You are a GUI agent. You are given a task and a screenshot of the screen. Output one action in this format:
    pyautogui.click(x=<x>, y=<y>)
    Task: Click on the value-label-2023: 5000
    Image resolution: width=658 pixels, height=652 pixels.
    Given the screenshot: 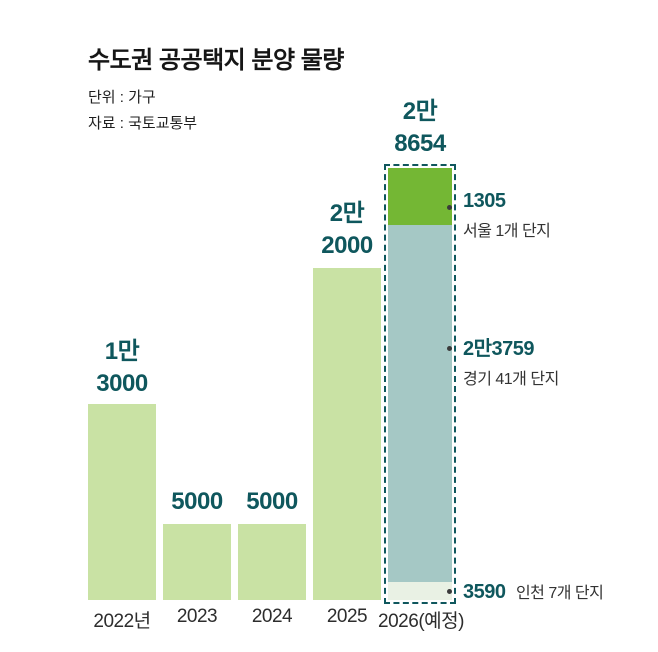 What is the action you would take?
    pyautogui.click(x=197, y=502)
    